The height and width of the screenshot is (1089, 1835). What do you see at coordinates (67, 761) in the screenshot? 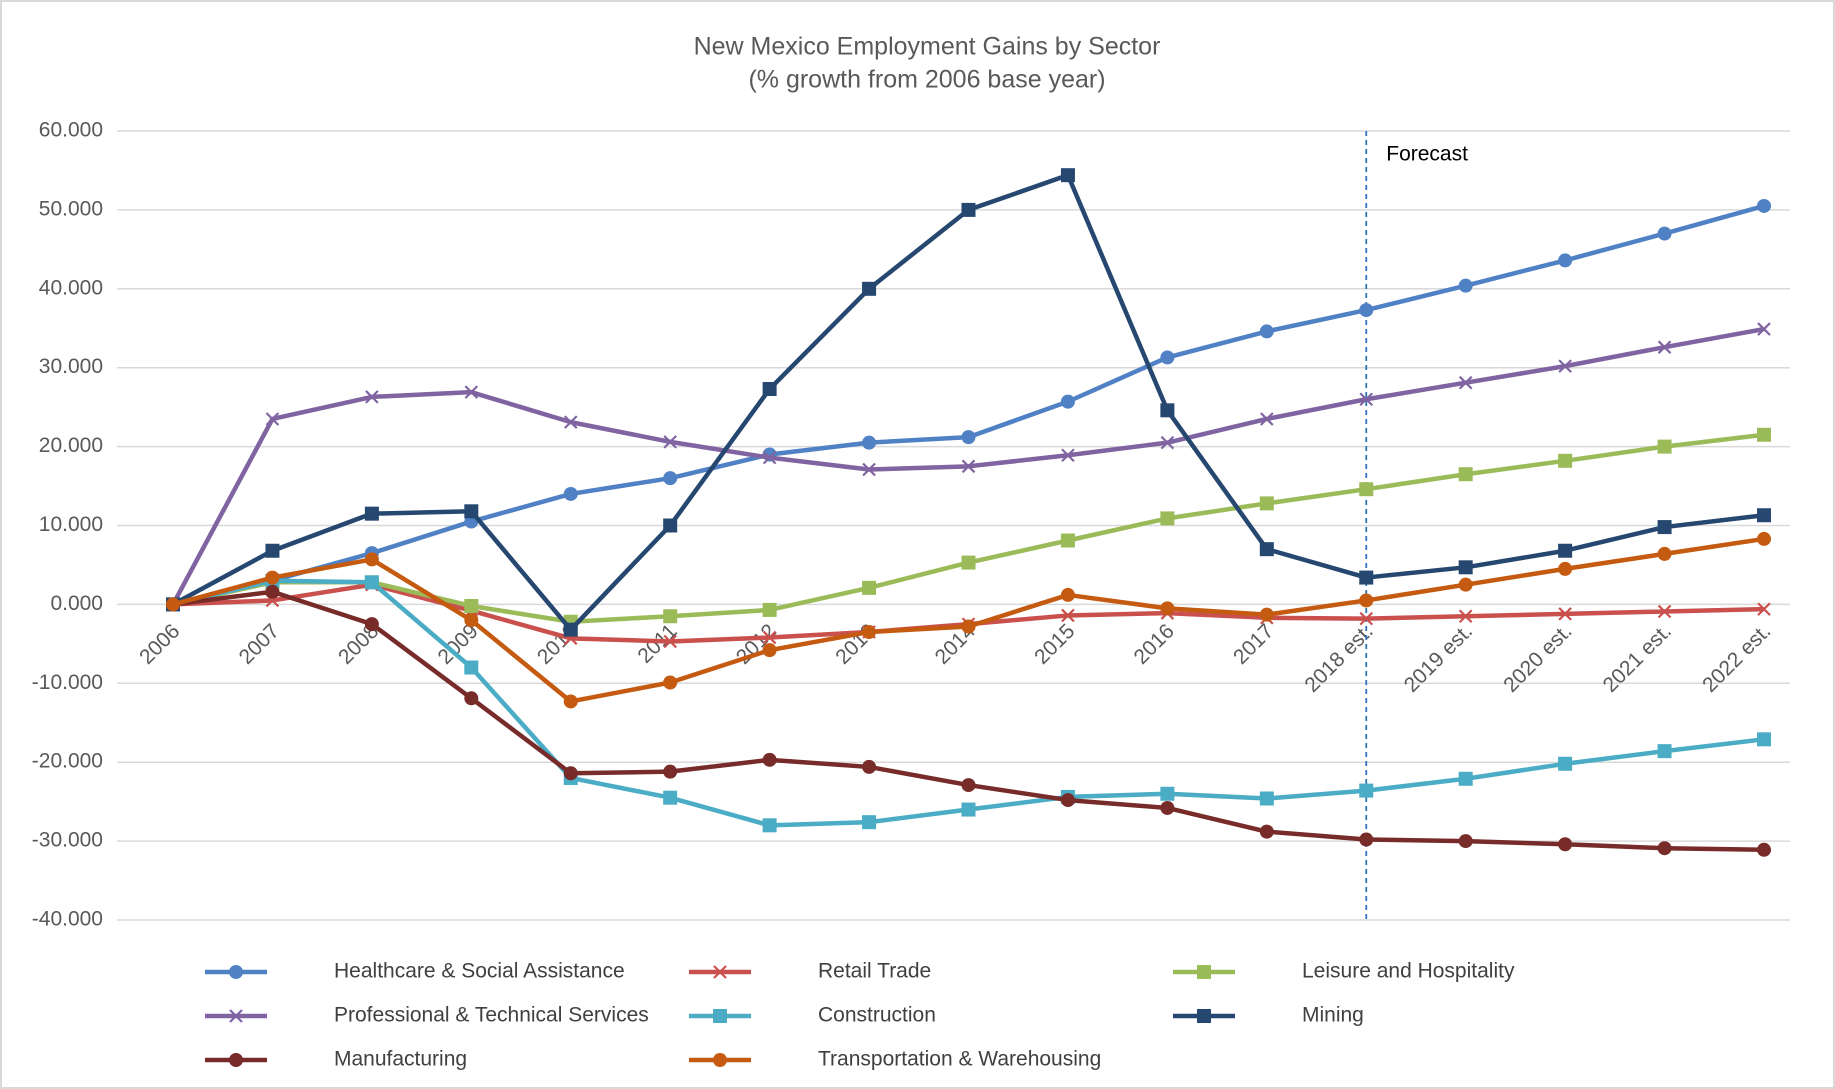
I see `y-tick-label: -20.000` at bounding box center [67, 761].